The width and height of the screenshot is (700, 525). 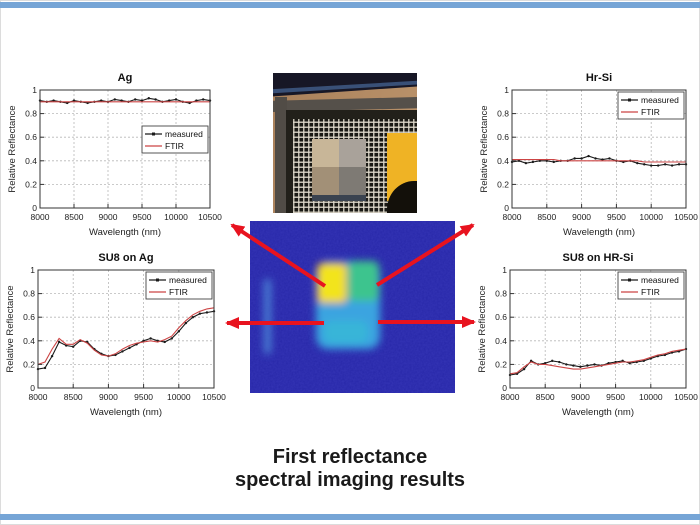 I want to click on caption-line-1: First reflectance, so click(x=350, y=457).